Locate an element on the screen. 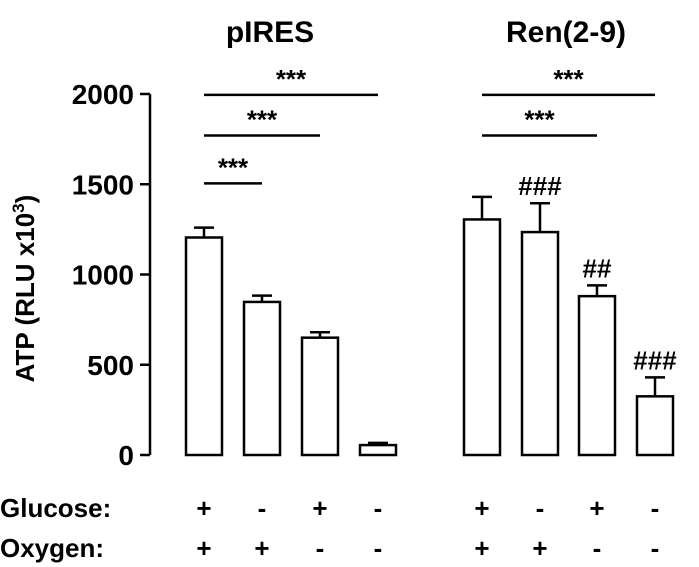 This screenshot has width=699, height=567. y-tick-label: 1500 is located at coordinates (103, 184).